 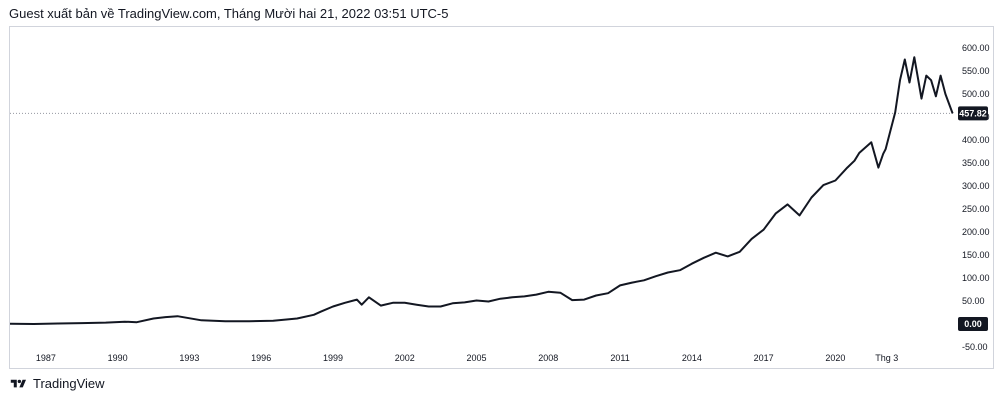 What do you see at coordinates (189, 358) in the screenshot?
I see `x-tick-label: 1993` at bounding box center [189, 358].